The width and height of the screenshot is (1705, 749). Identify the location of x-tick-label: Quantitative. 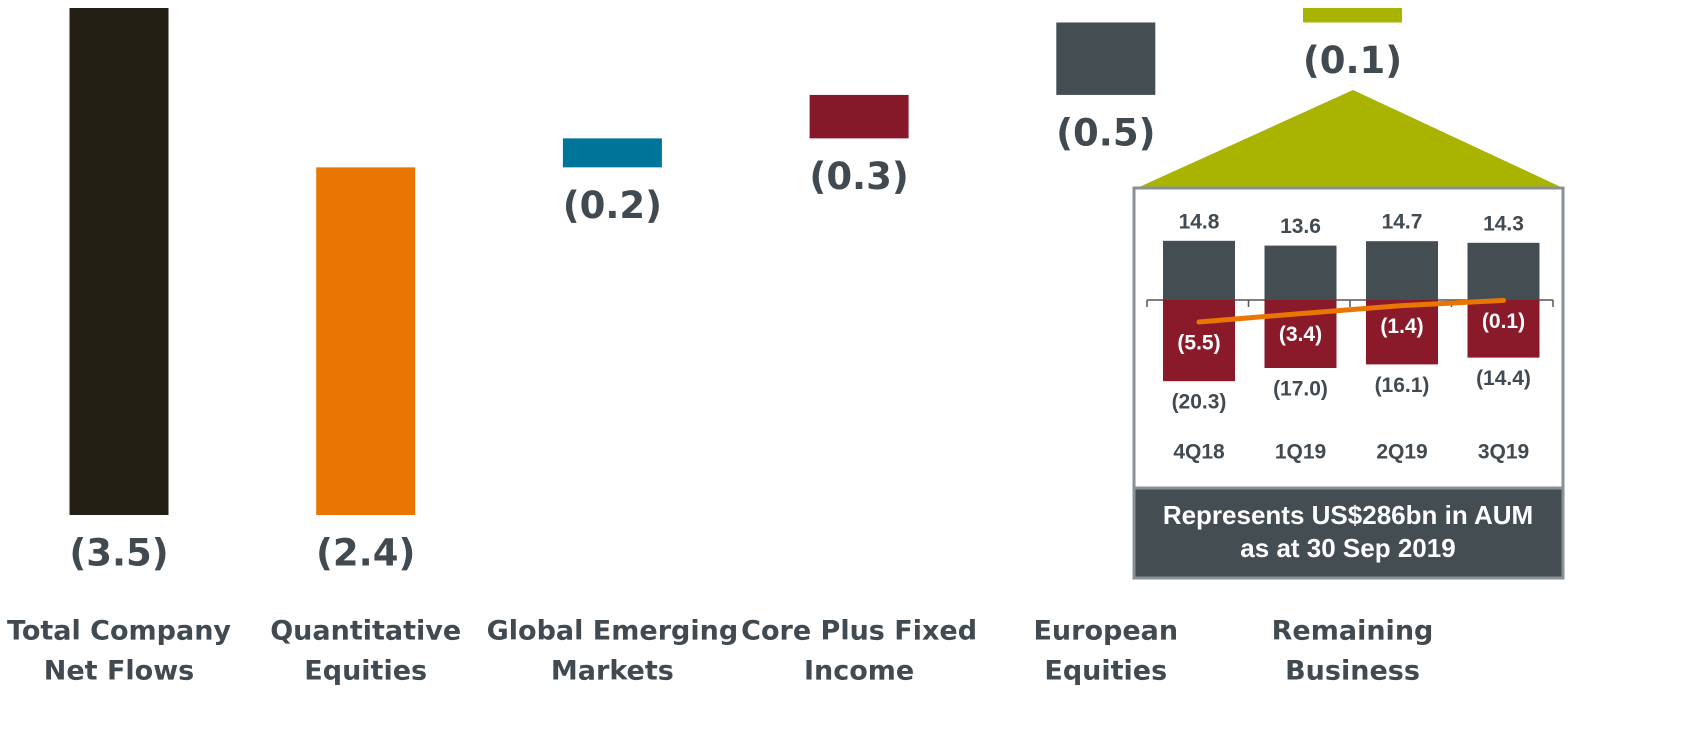
(365, 631).